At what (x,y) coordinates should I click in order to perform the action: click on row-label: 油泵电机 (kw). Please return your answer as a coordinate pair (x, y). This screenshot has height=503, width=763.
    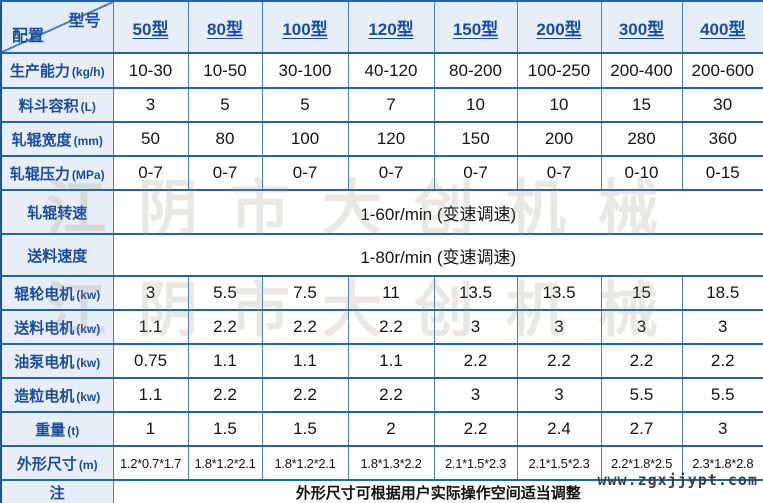
    Looking at the image, I should click on (57, 361).